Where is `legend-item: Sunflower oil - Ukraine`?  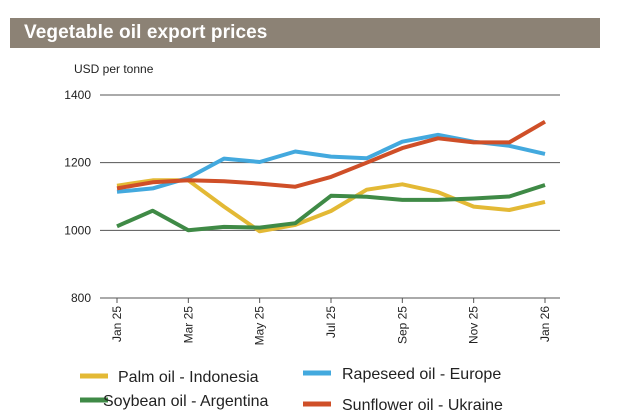 legend-item: Sunflower oil - Ukraine is located at coordinates (403, 405).